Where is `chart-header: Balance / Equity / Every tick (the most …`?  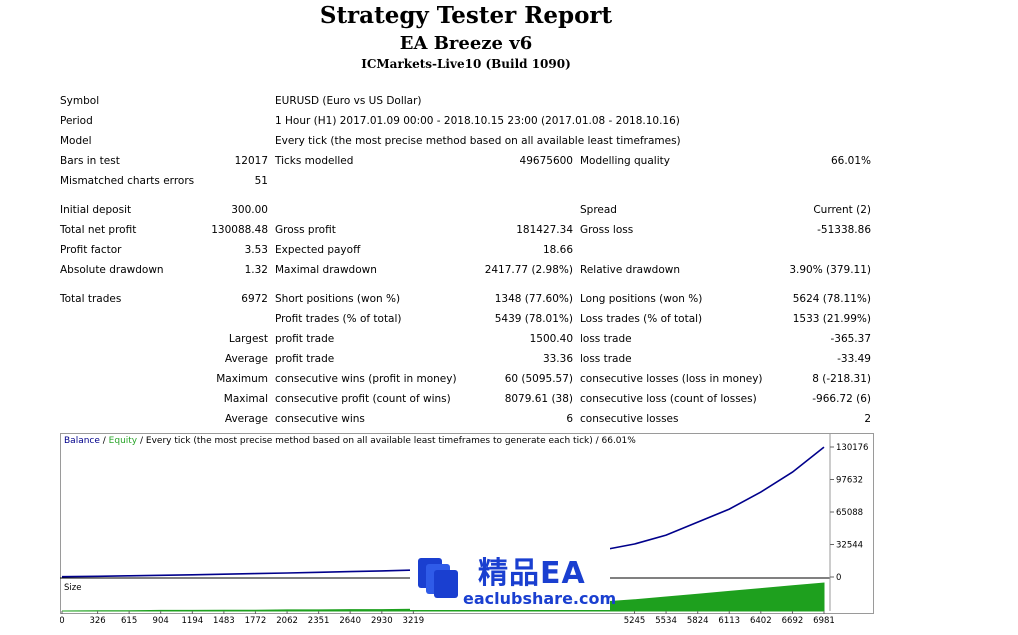 chart-header: Balance / Equity / Every tick (the most … is located at coordinates (350, 441).